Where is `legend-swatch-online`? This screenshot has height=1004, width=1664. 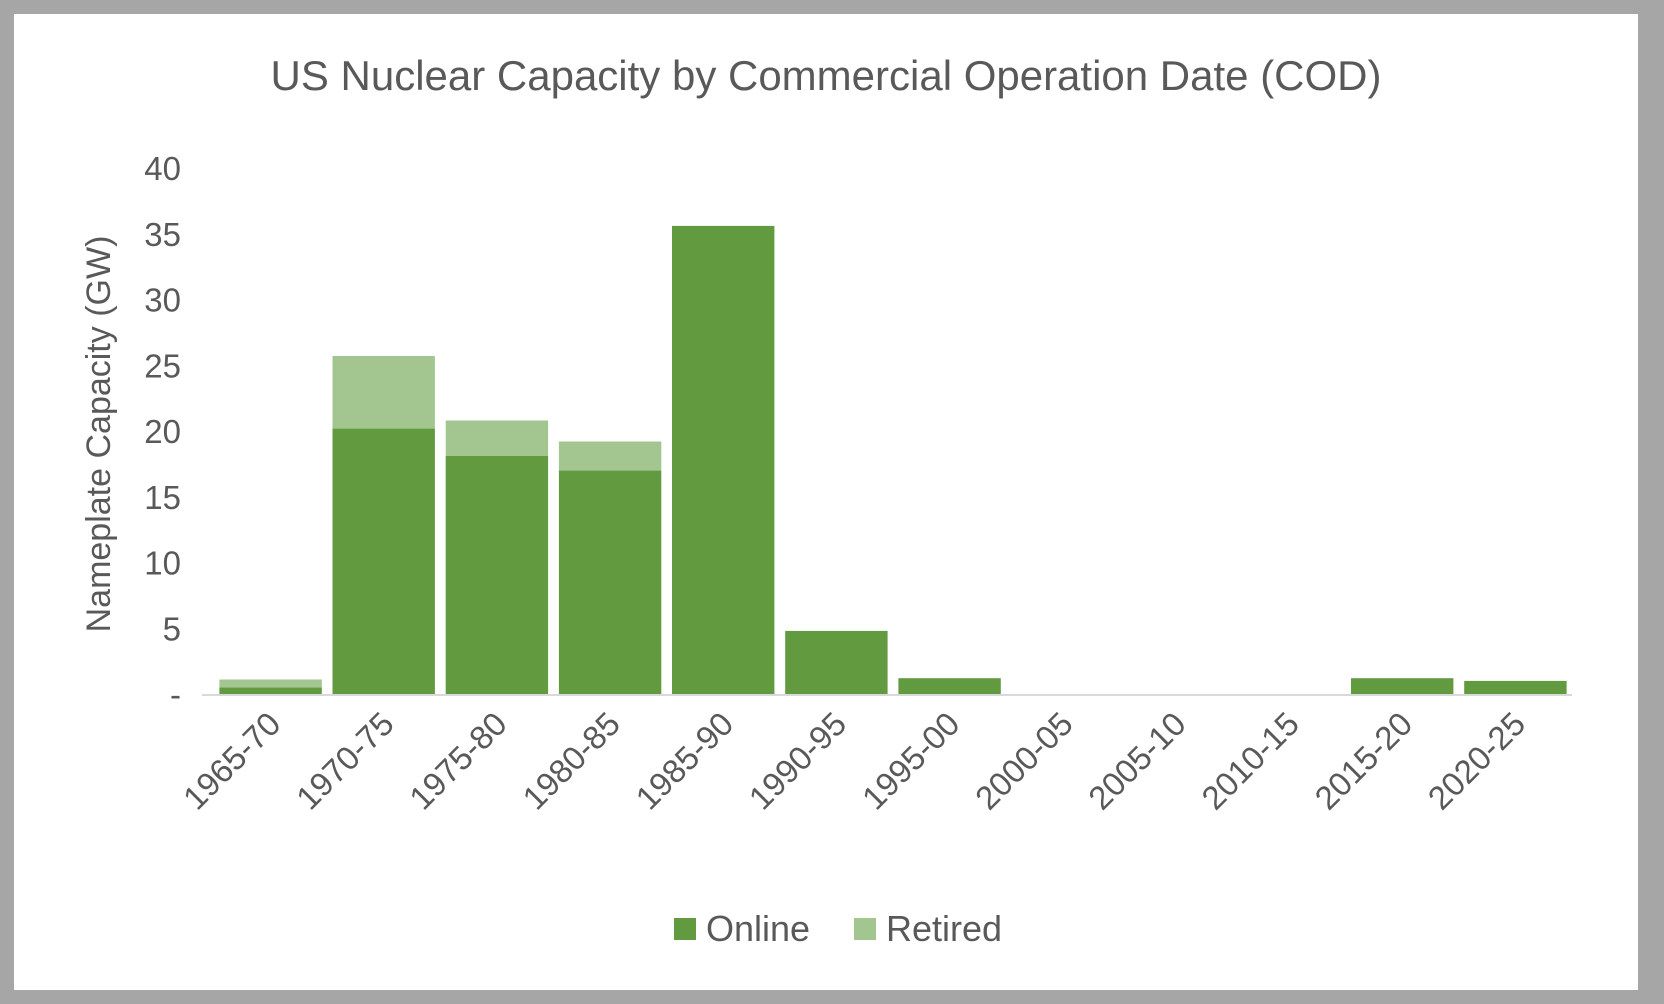 legend-swatch-online is located at coordinates (685, 929).